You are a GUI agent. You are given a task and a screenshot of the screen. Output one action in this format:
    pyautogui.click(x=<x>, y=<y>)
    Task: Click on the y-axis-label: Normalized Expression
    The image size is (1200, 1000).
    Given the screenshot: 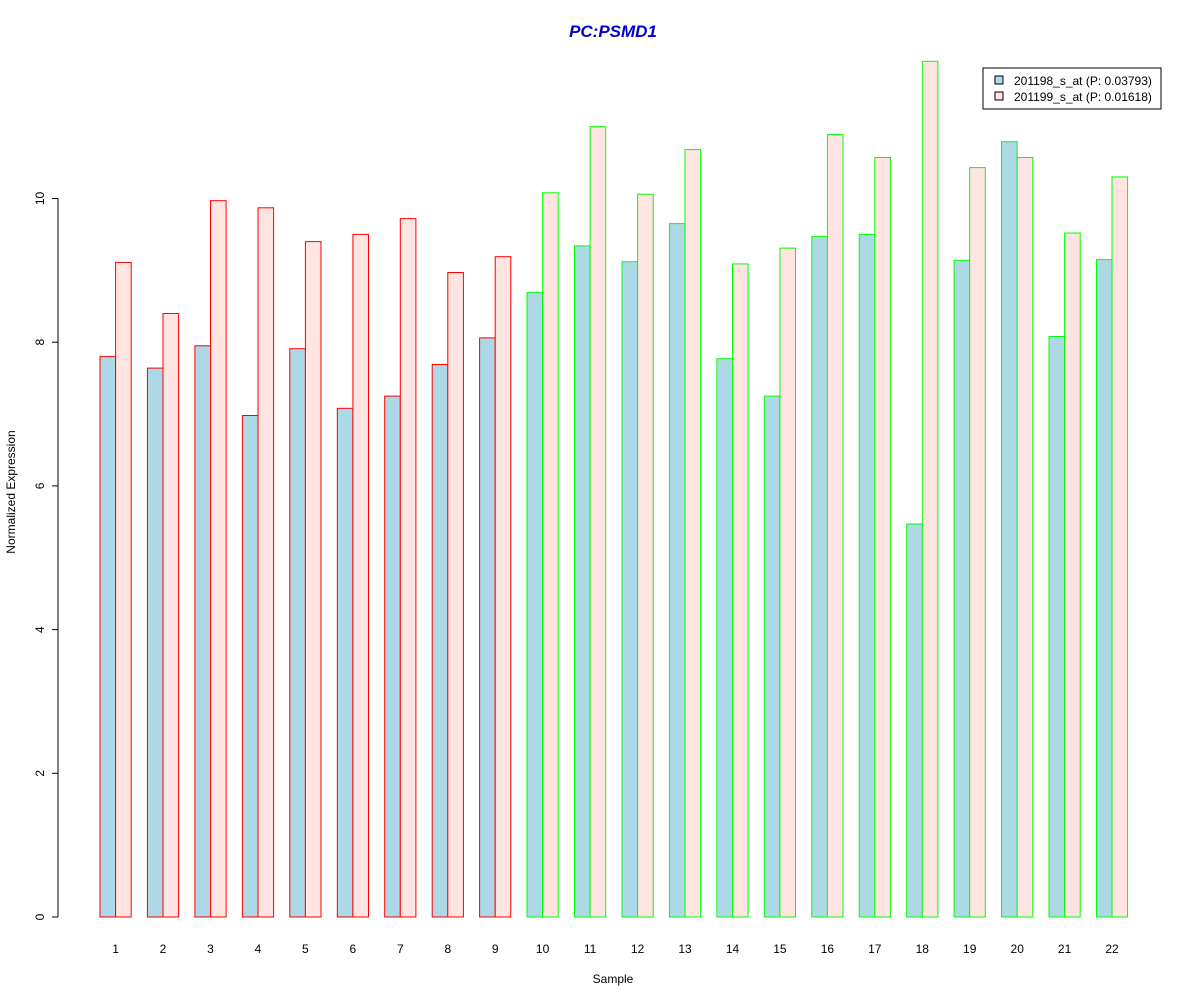 What is the action you would take?
    pyautogui.click(x=11, y=491)
    